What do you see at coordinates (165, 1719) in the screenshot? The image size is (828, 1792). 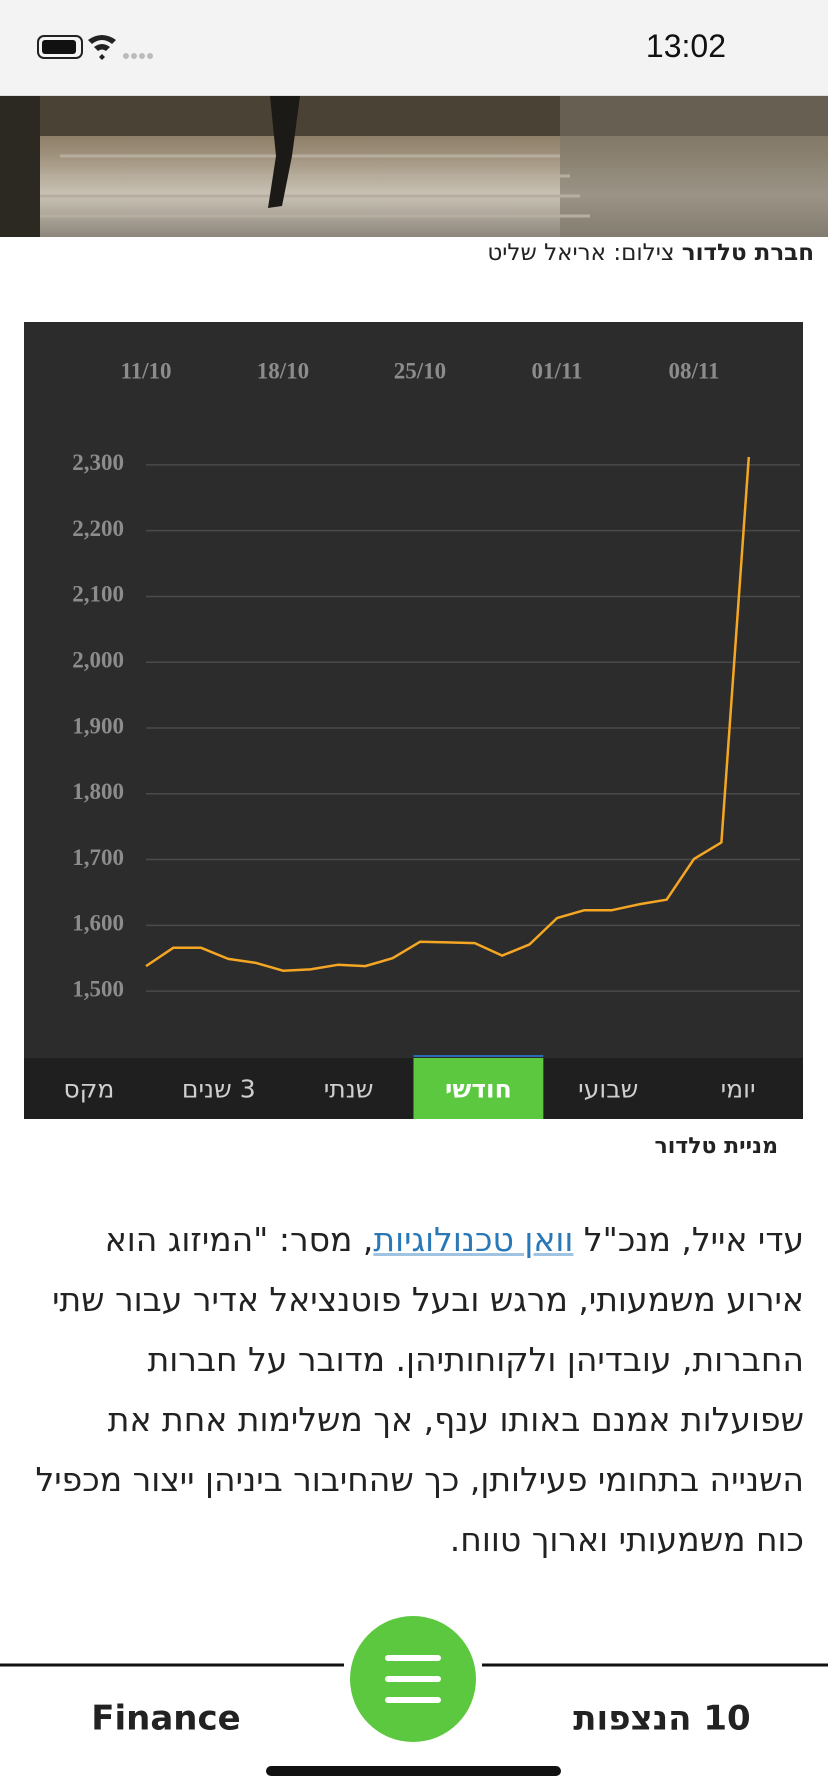 I see `nav-item: Finance` at bounding box center [165, 1719].